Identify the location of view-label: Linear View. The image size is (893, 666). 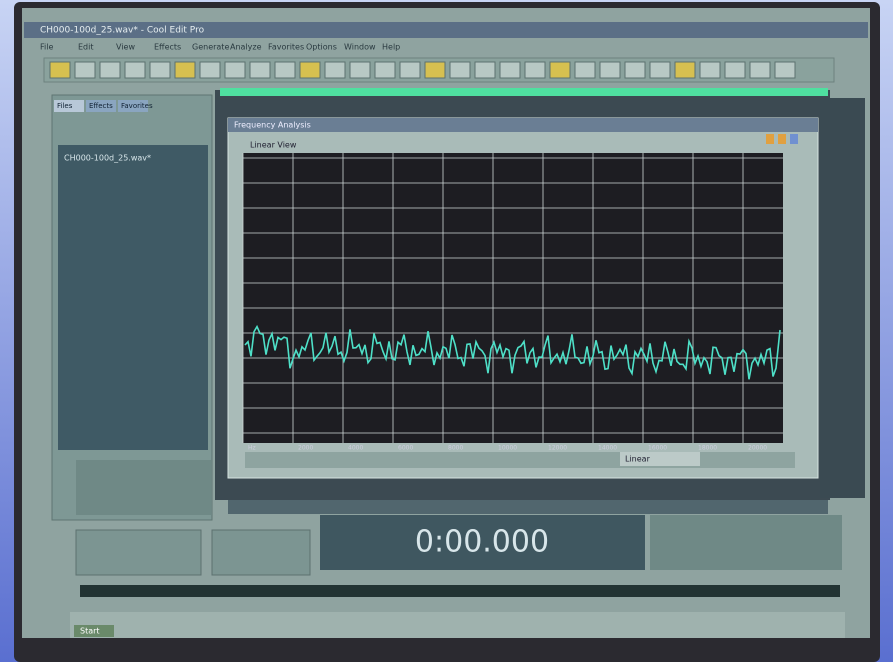
(273, 145).